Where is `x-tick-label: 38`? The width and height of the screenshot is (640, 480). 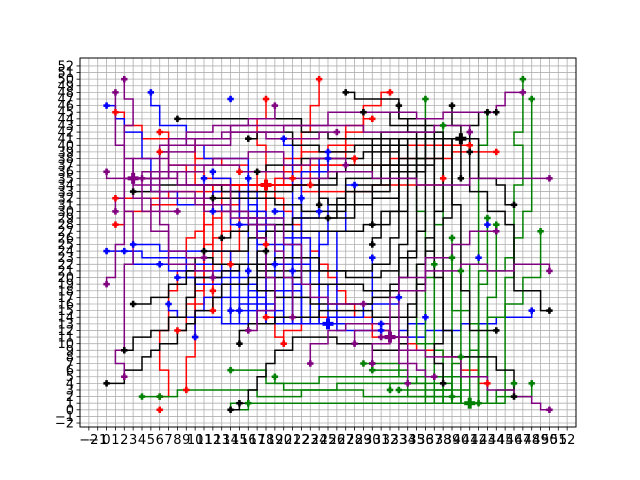 x-tick-label: 38 is located at coordinates (443, 440).